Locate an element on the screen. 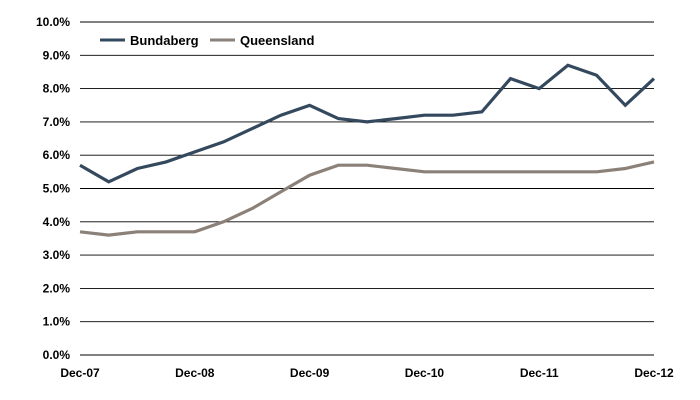 The height and width of the screenshot is (400, 700). legend-label-queensland: Queensland is located at coordinates (277, 40).